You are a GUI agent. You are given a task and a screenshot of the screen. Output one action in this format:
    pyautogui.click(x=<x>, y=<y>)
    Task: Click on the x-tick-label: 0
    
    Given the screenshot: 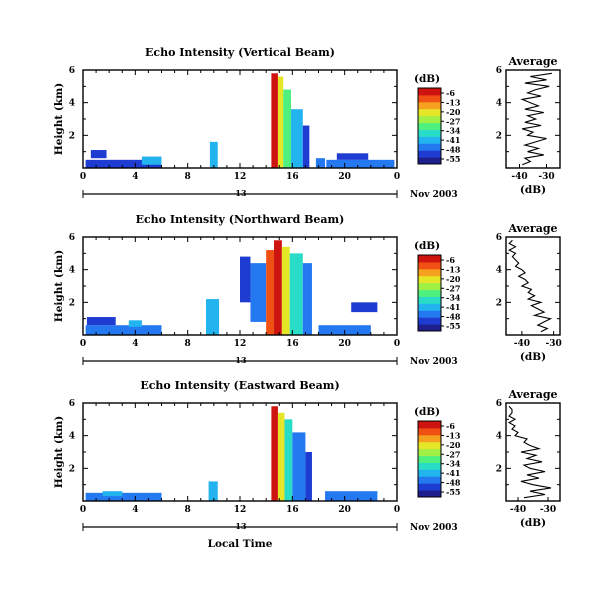 What is the action you would take?
    pyautogui.click(x=397, y=344)
    